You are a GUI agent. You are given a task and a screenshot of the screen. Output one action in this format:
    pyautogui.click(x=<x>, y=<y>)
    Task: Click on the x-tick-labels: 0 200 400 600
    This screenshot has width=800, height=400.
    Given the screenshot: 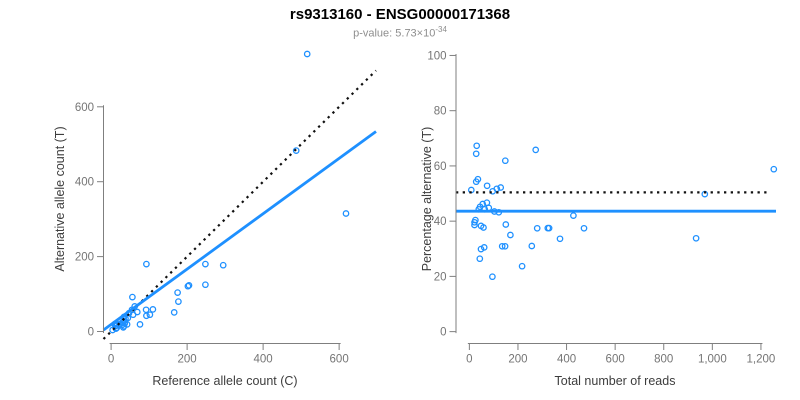 What is the action you would take?
    pyautogui.click(x=228, y=360)
    